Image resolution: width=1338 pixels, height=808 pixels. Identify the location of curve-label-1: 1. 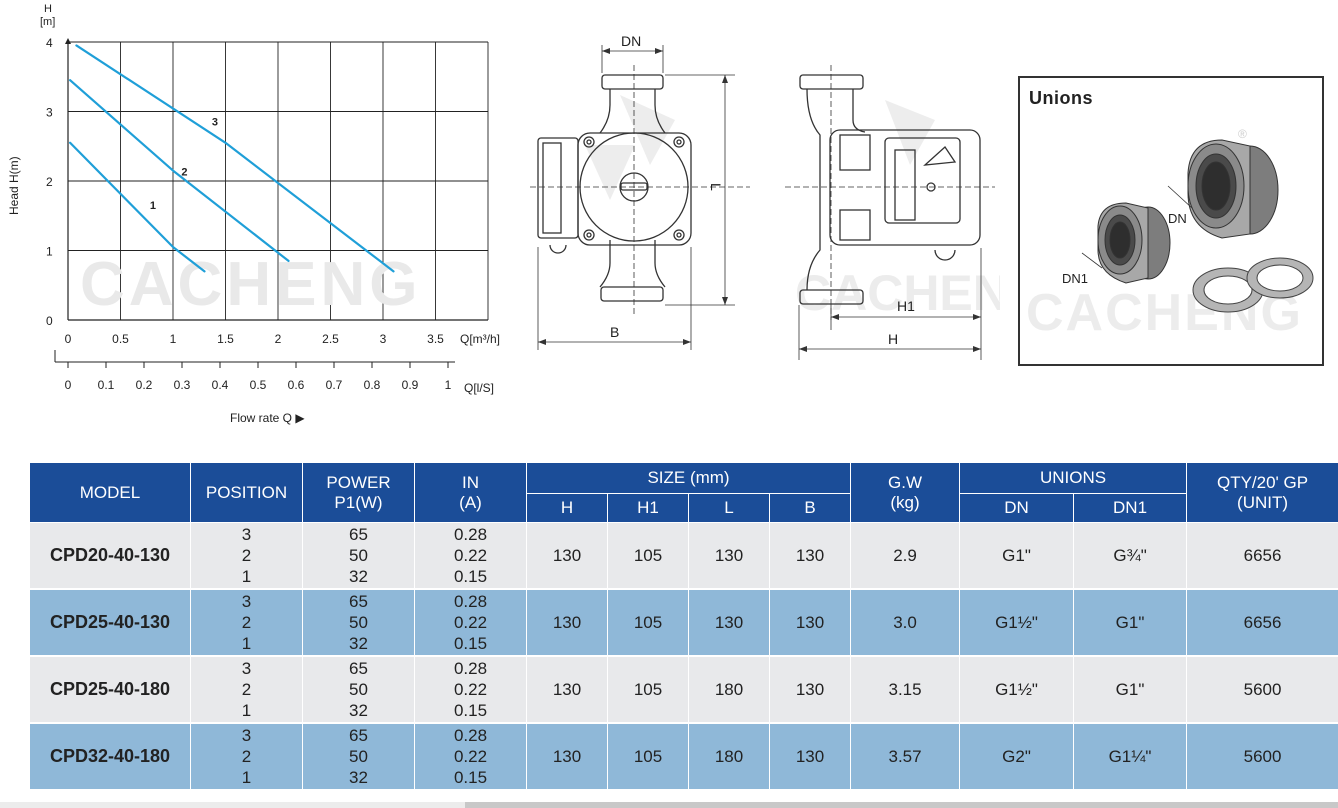
(153, 206).